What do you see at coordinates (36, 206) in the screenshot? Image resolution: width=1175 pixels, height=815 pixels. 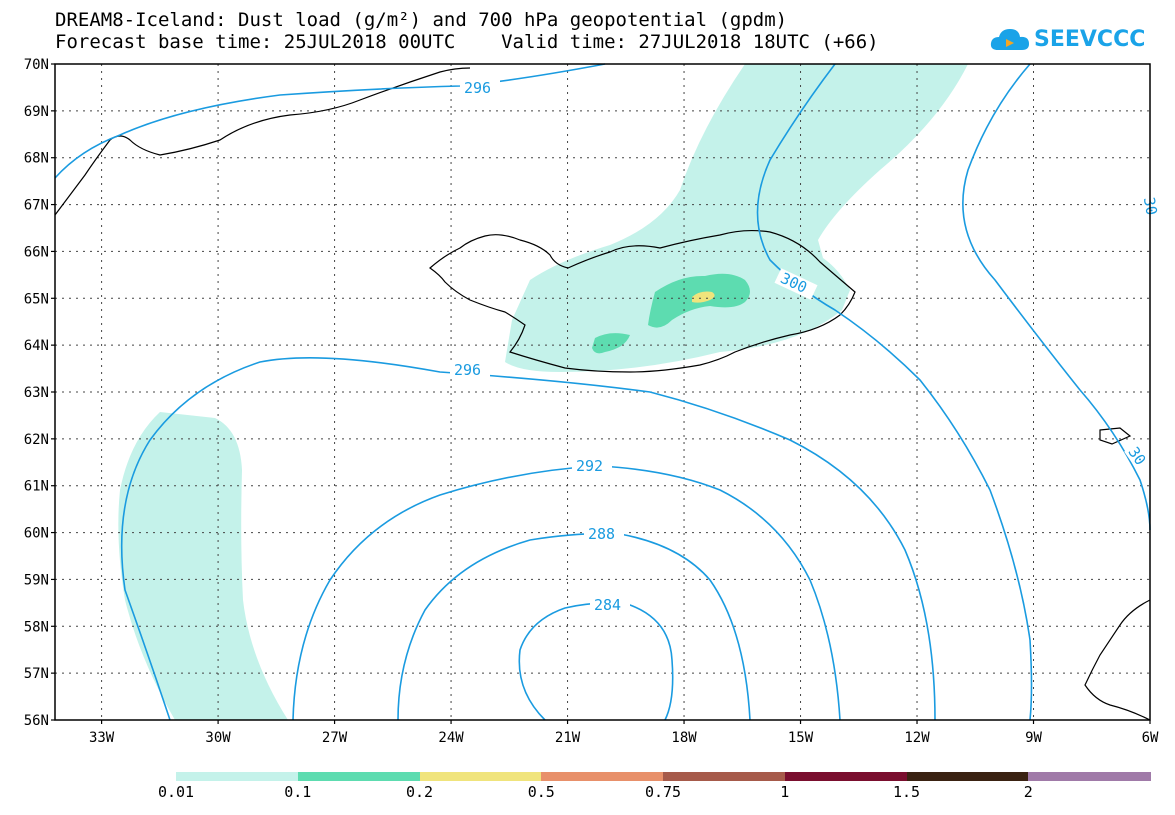 I see `lat-tick-label: 67N` at bounding box center [36, 206].